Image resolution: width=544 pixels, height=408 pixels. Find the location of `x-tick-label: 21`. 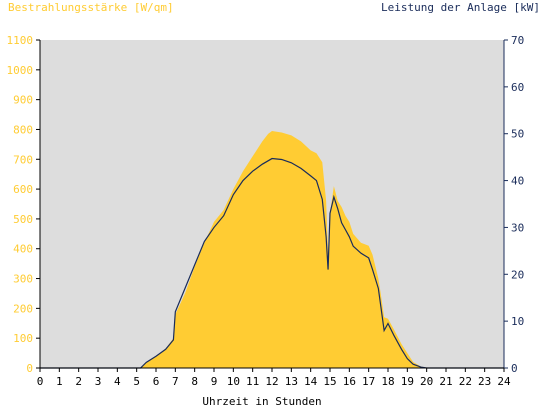

x-tick-label: 21 is located at coordinates (445, 381).